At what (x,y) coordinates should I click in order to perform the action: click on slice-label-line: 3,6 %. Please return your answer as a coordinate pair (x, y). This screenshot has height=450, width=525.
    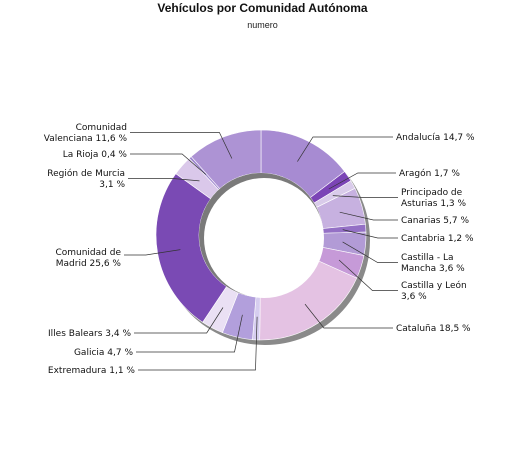
    Looking at the image, I should click on (414, 297).